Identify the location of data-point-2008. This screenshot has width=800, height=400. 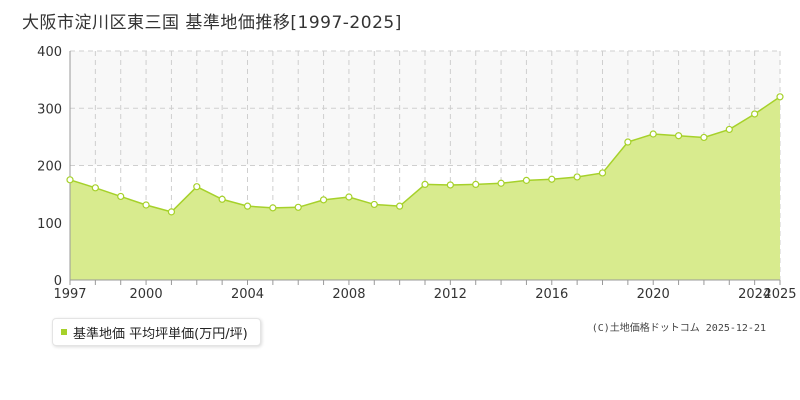
(349, 197).